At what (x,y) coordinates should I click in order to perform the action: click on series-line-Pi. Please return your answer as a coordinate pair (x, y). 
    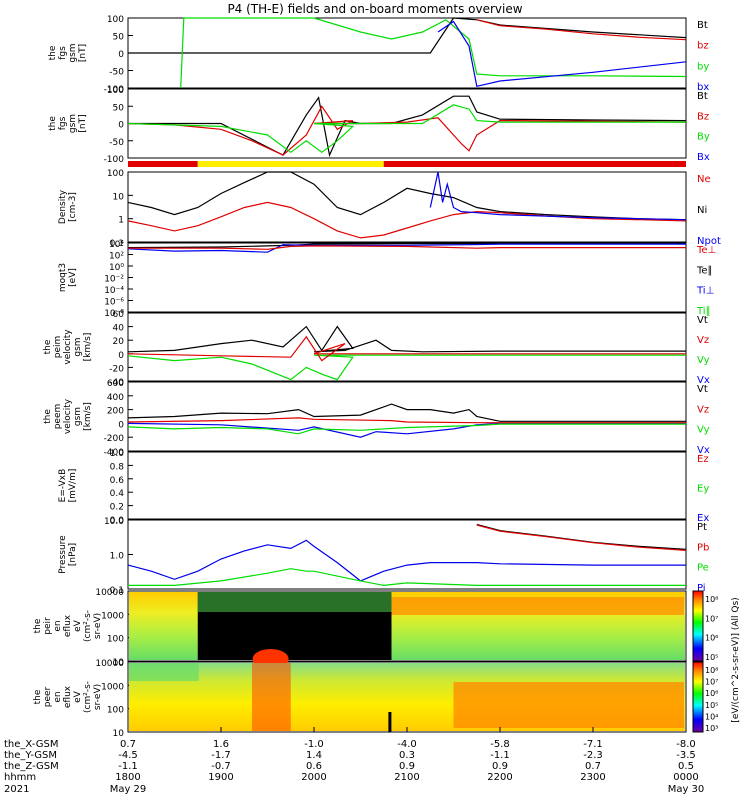
    Looking at the image, I should click on (406, 560).